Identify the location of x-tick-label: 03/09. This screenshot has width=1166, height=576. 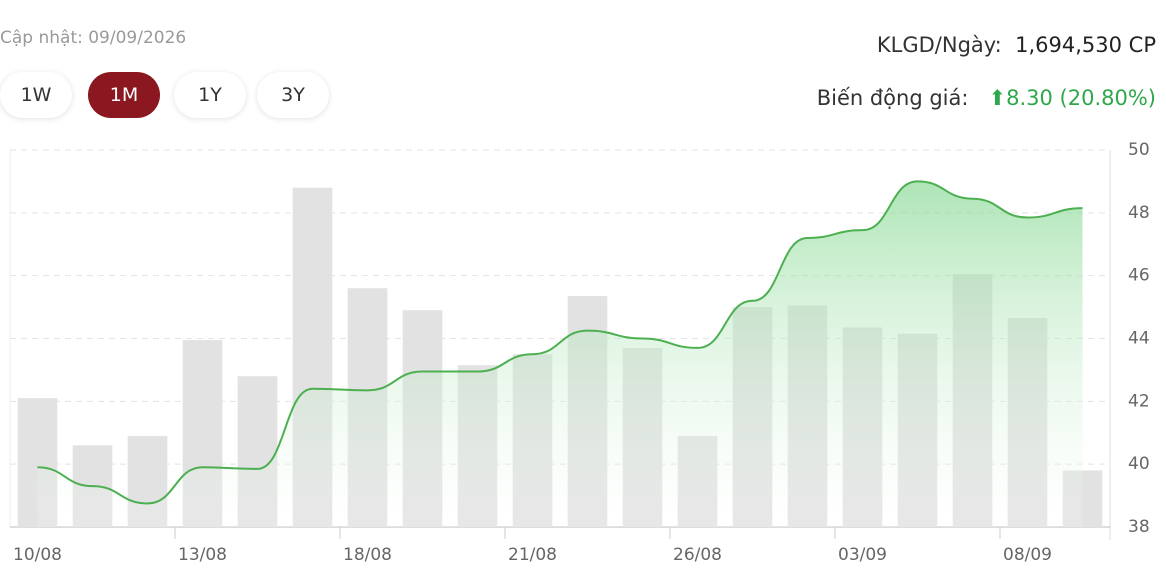
(862, 555).